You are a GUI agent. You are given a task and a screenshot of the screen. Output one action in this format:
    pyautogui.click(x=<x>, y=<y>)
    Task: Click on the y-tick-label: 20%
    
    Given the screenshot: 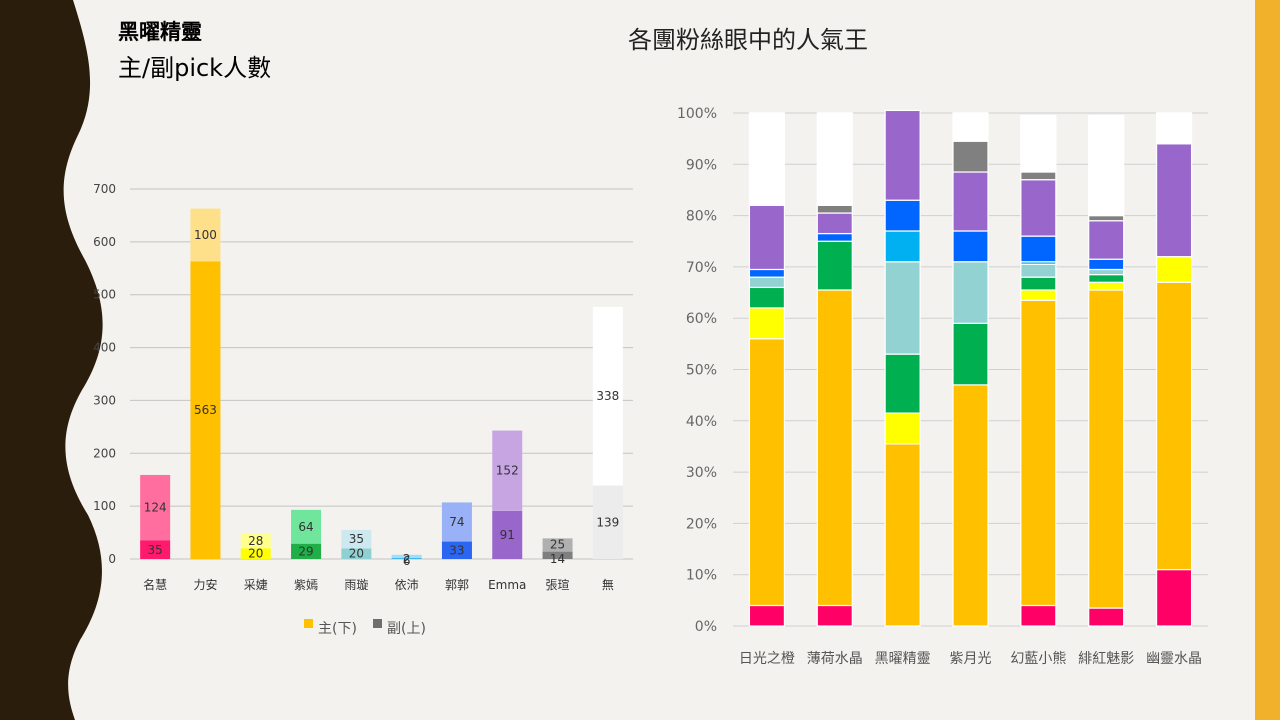 What is the action you would take?
    pyautogui.click(x=701, y=524)
    